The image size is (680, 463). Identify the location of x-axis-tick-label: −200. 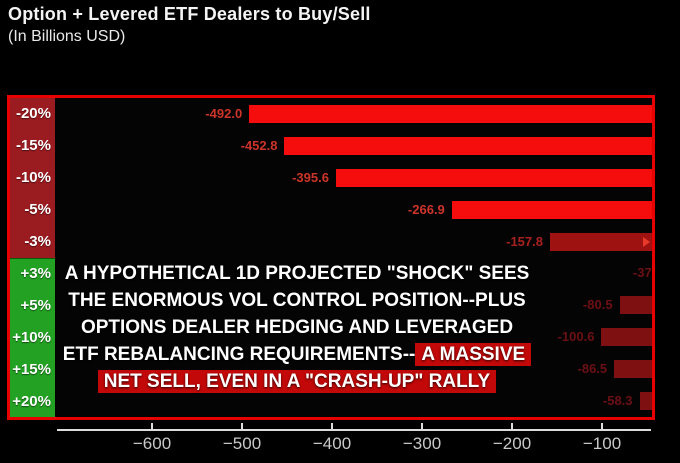
(512, 443).